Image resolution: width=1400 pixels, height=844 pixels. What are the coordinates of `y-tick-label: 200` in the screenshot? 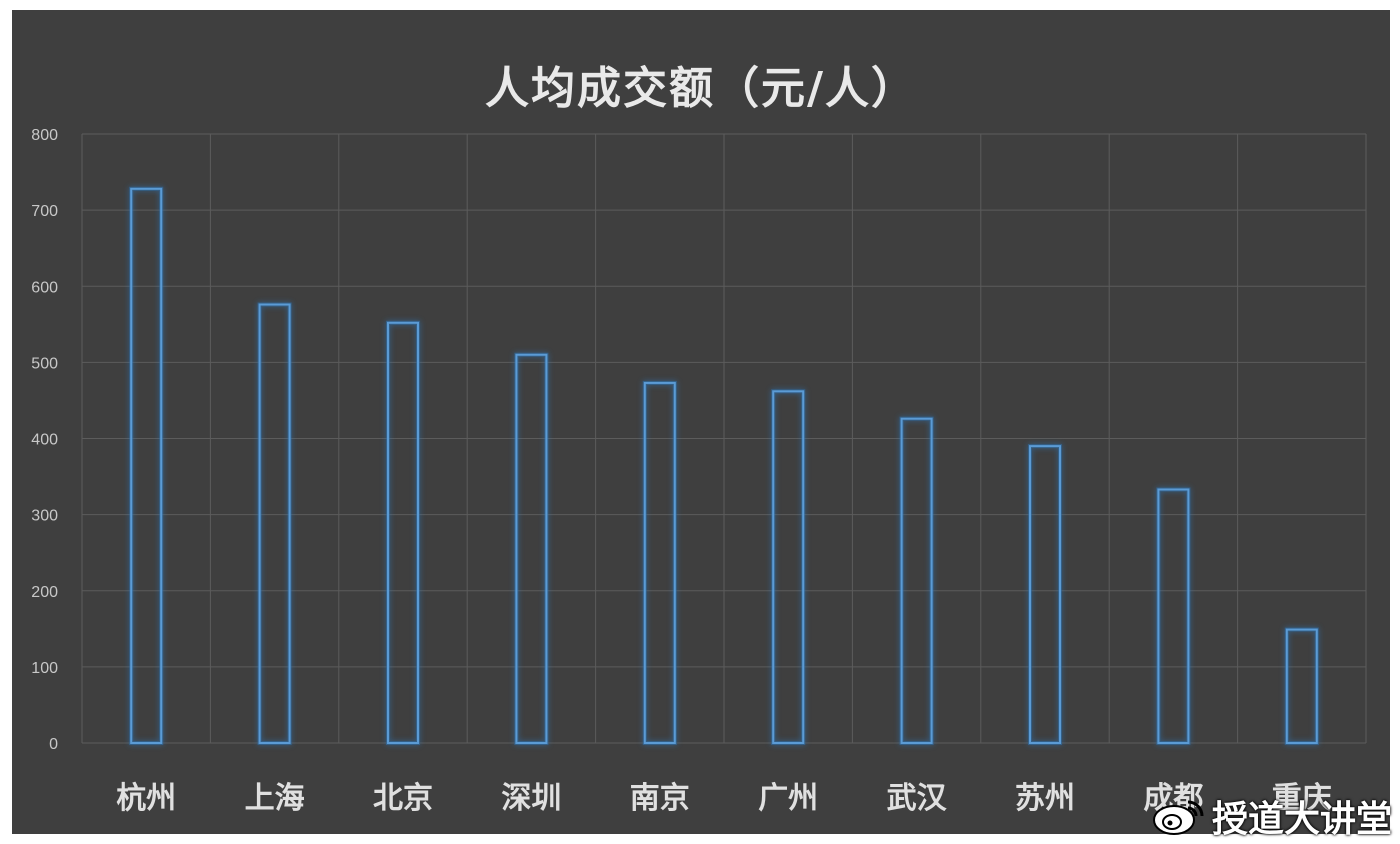 It's located at (44, 592).